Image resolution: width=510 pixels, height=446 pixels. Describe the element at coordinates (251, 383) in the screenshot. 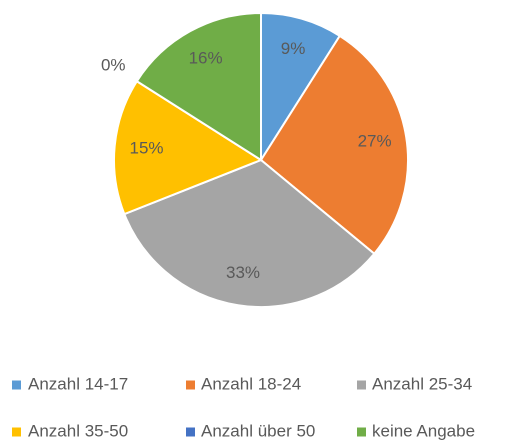

I see `legend-label: Anzahl 18-24` at that location.